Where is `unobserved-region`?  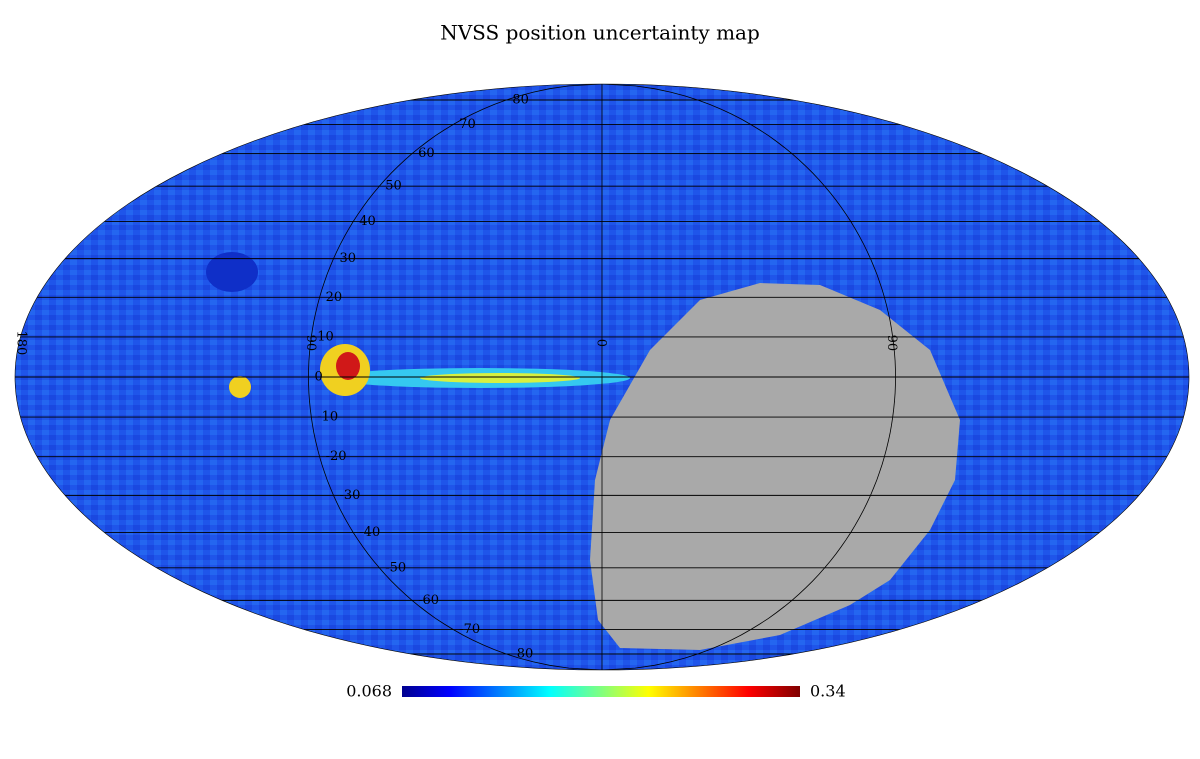
unobserved-region is located at coordinates (775, 466).